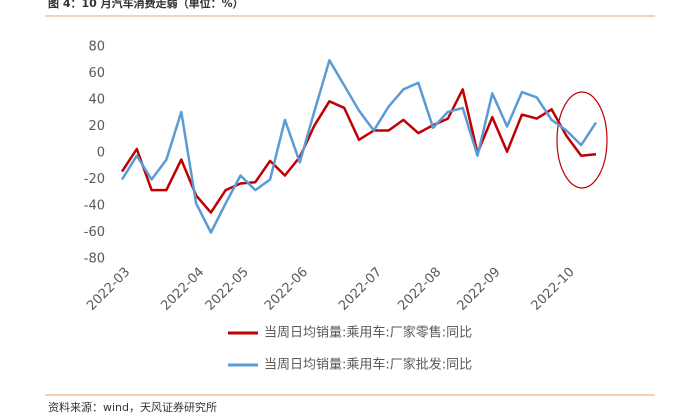 The width and height of the screenshot is (675, 419). Describe the element at coordinates (368, 333) in the screenshot. I see `legend-label: 当周日均销量:乘用车:厂家零售:同比` at that location.